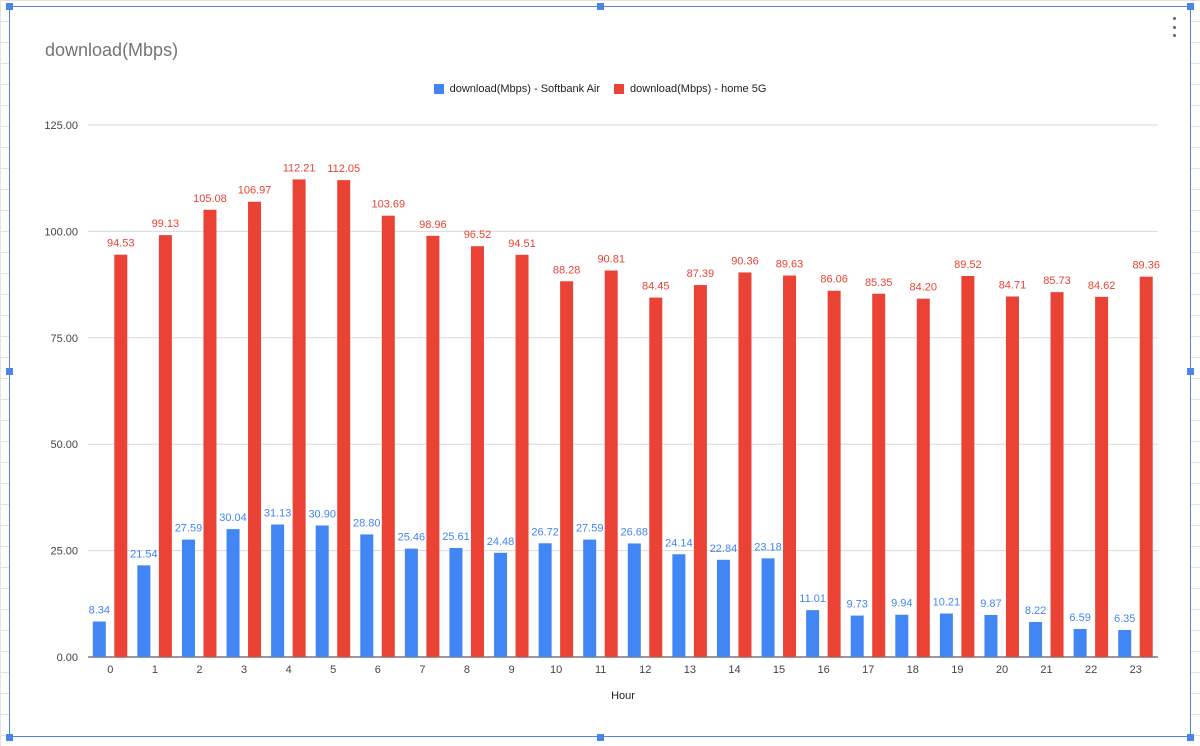  Describe the element at coordinates (1102, 286) in the screenshot. I see `data-label-home-5g: 84.62` at that location.